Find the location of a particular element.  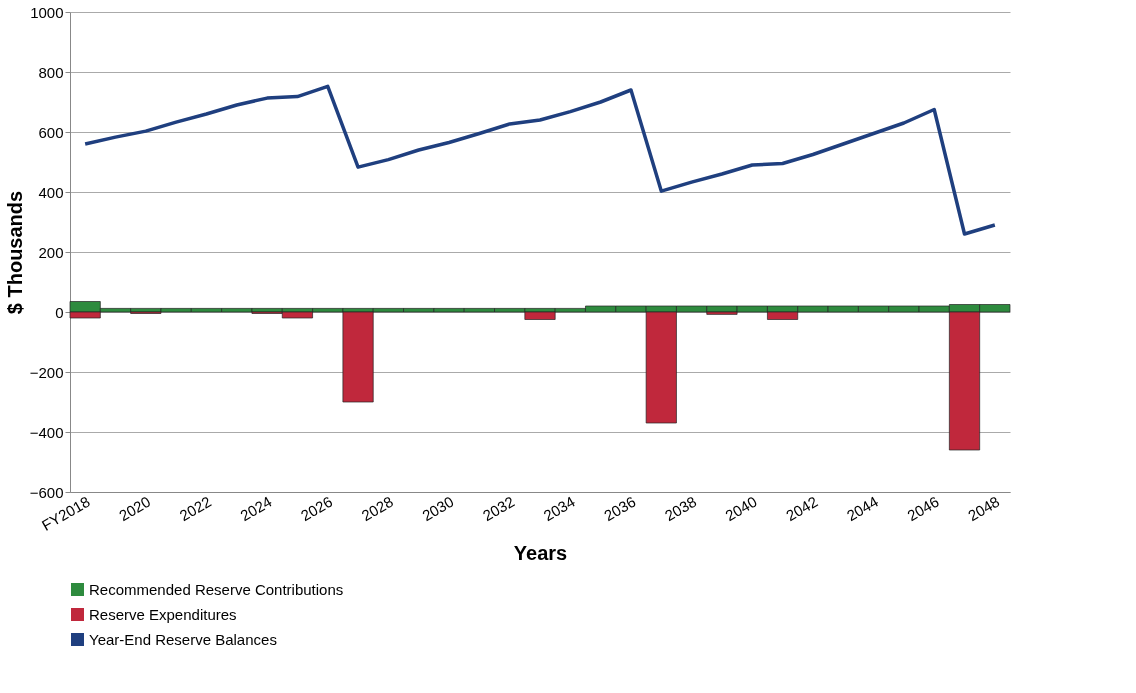

x-tick-label: 2028 is located at coordinates (377, 508).